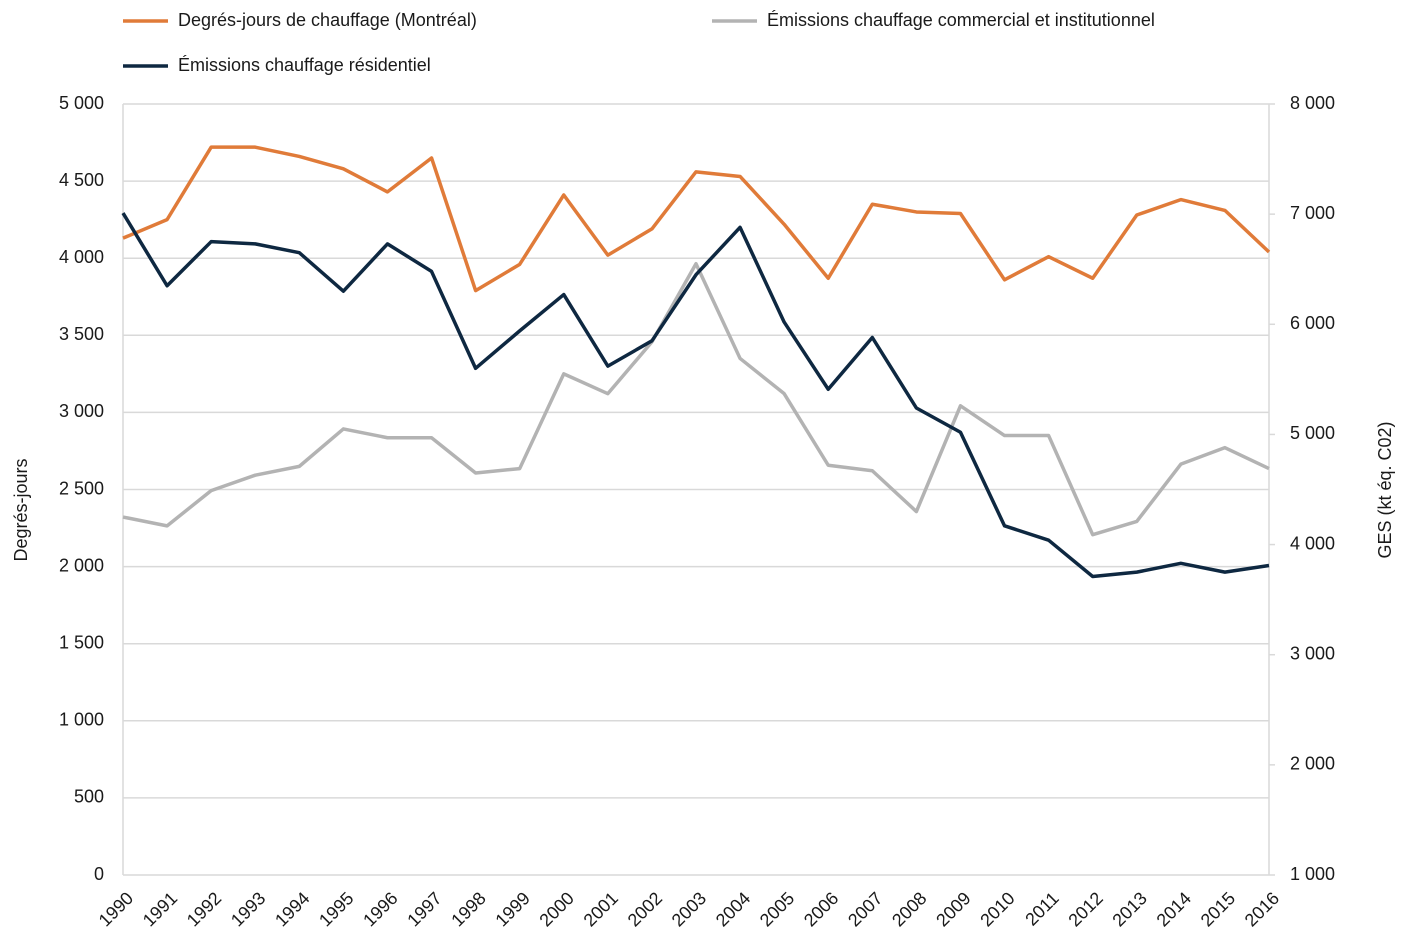 The image size is (1408, 941). What do you see at coordinates (424, 909) in the screenshot?
I see `x-tick-label: 1997` at bounding box center [424, 909].